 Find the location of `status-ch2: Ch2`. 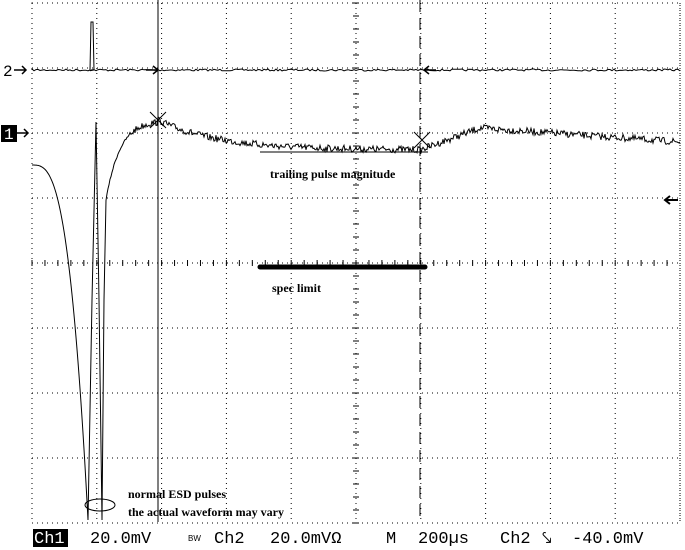

status-ch2: Ch2 is located at coordinates (229, 539).